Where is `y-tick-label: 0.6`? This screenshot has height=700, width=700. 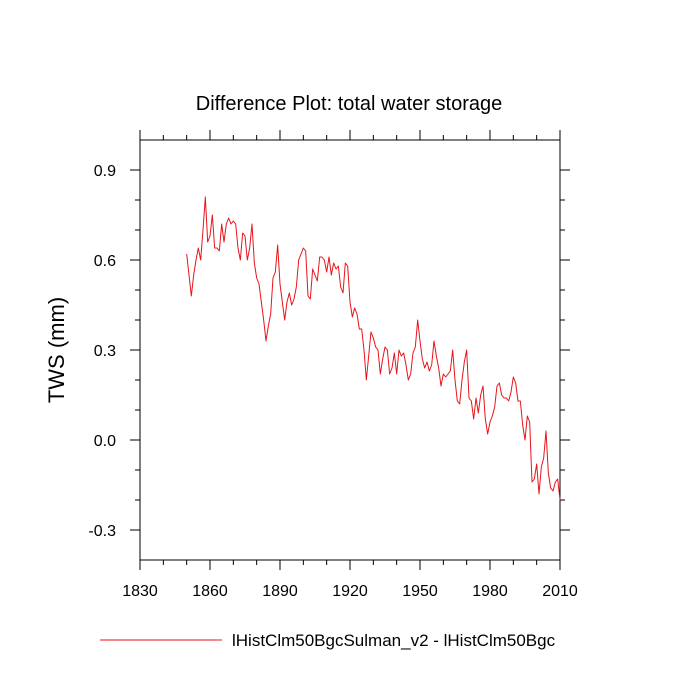
y-tick-label: 0.6 is located at coordinates (105, 261).